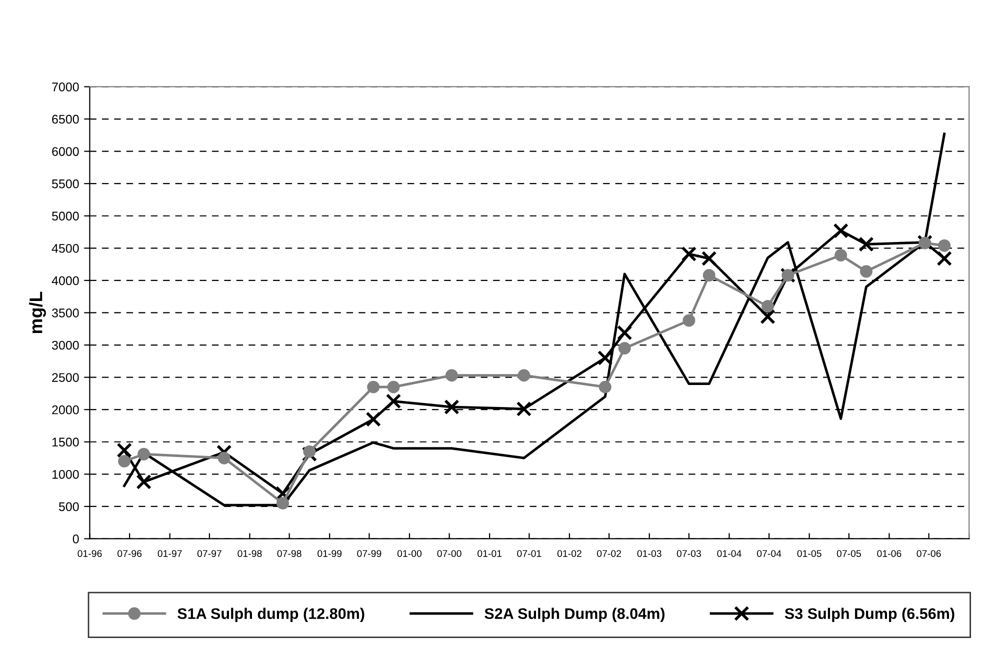 This screenshot has height=657, width=997. I want to click on x-tick-label: 01-98, so click(250, 553).